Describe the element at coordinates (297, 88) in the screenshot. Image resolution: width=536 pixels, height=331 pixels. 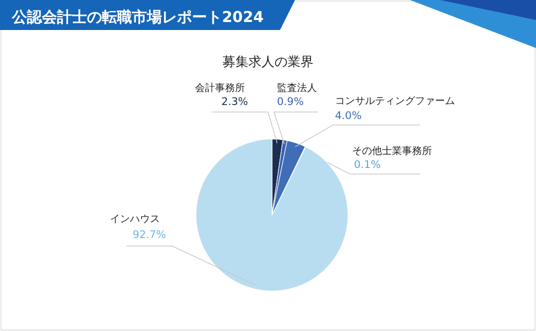
I see `slice-label: 監査法人` at that location.